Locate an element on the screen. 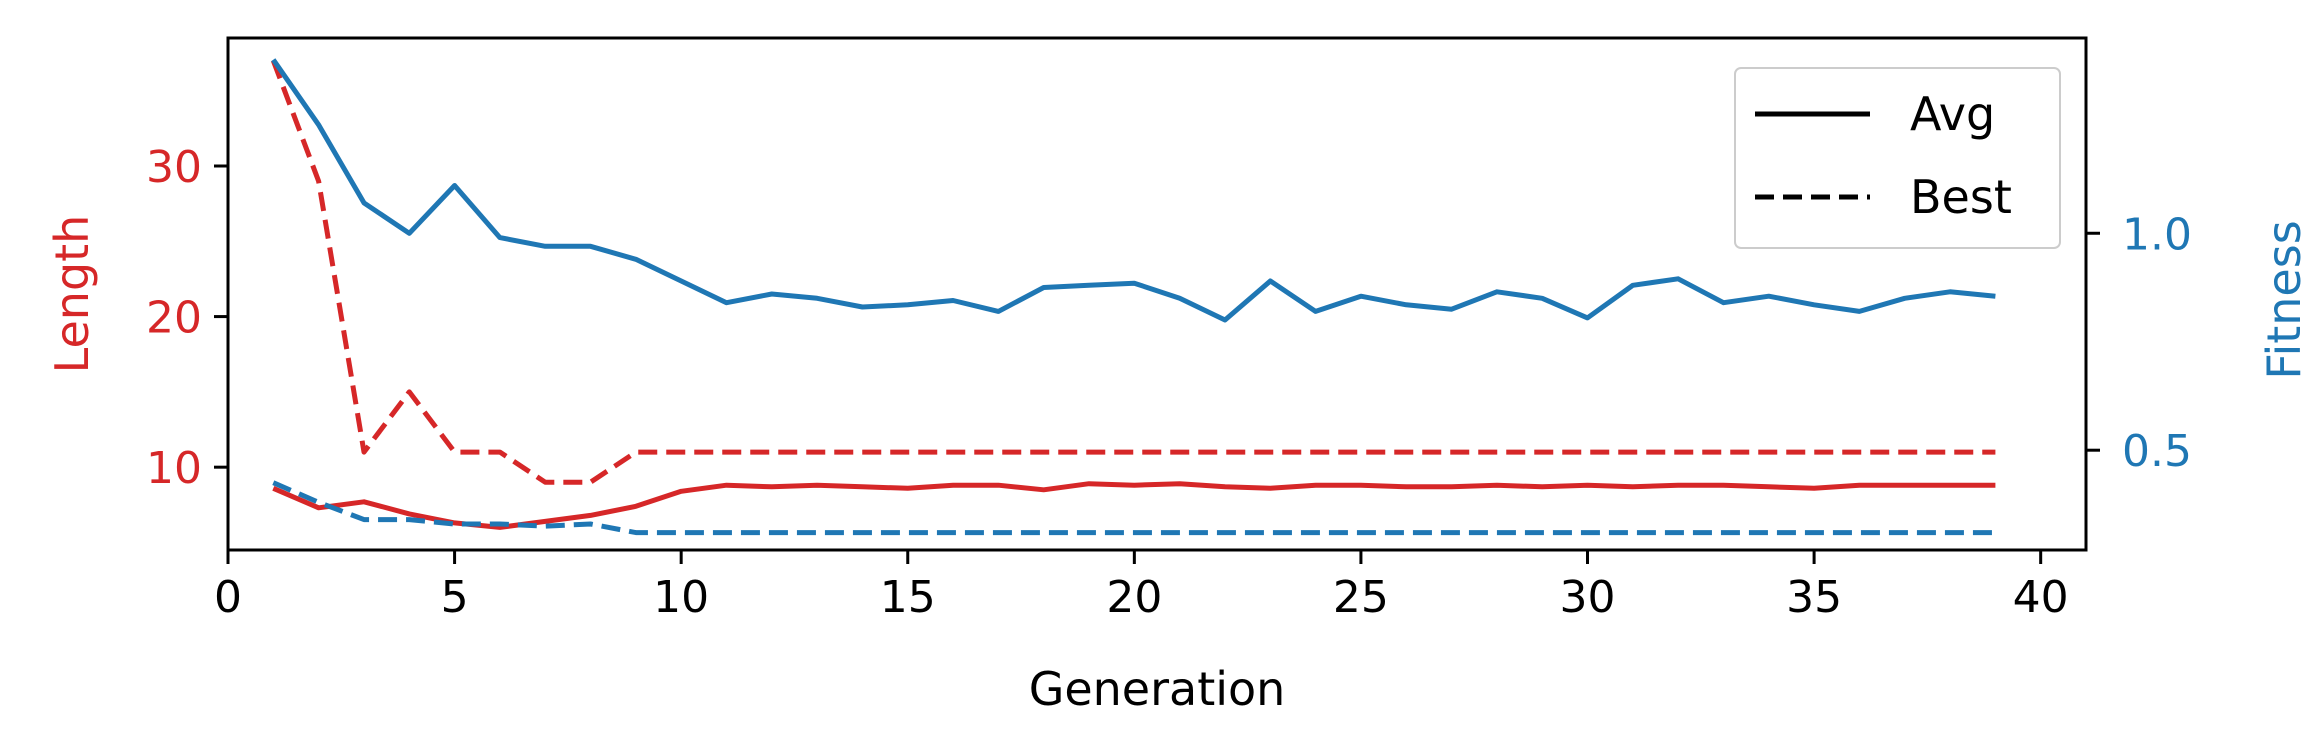  x-tick-label: 15 is located at coordinates (908, 597).